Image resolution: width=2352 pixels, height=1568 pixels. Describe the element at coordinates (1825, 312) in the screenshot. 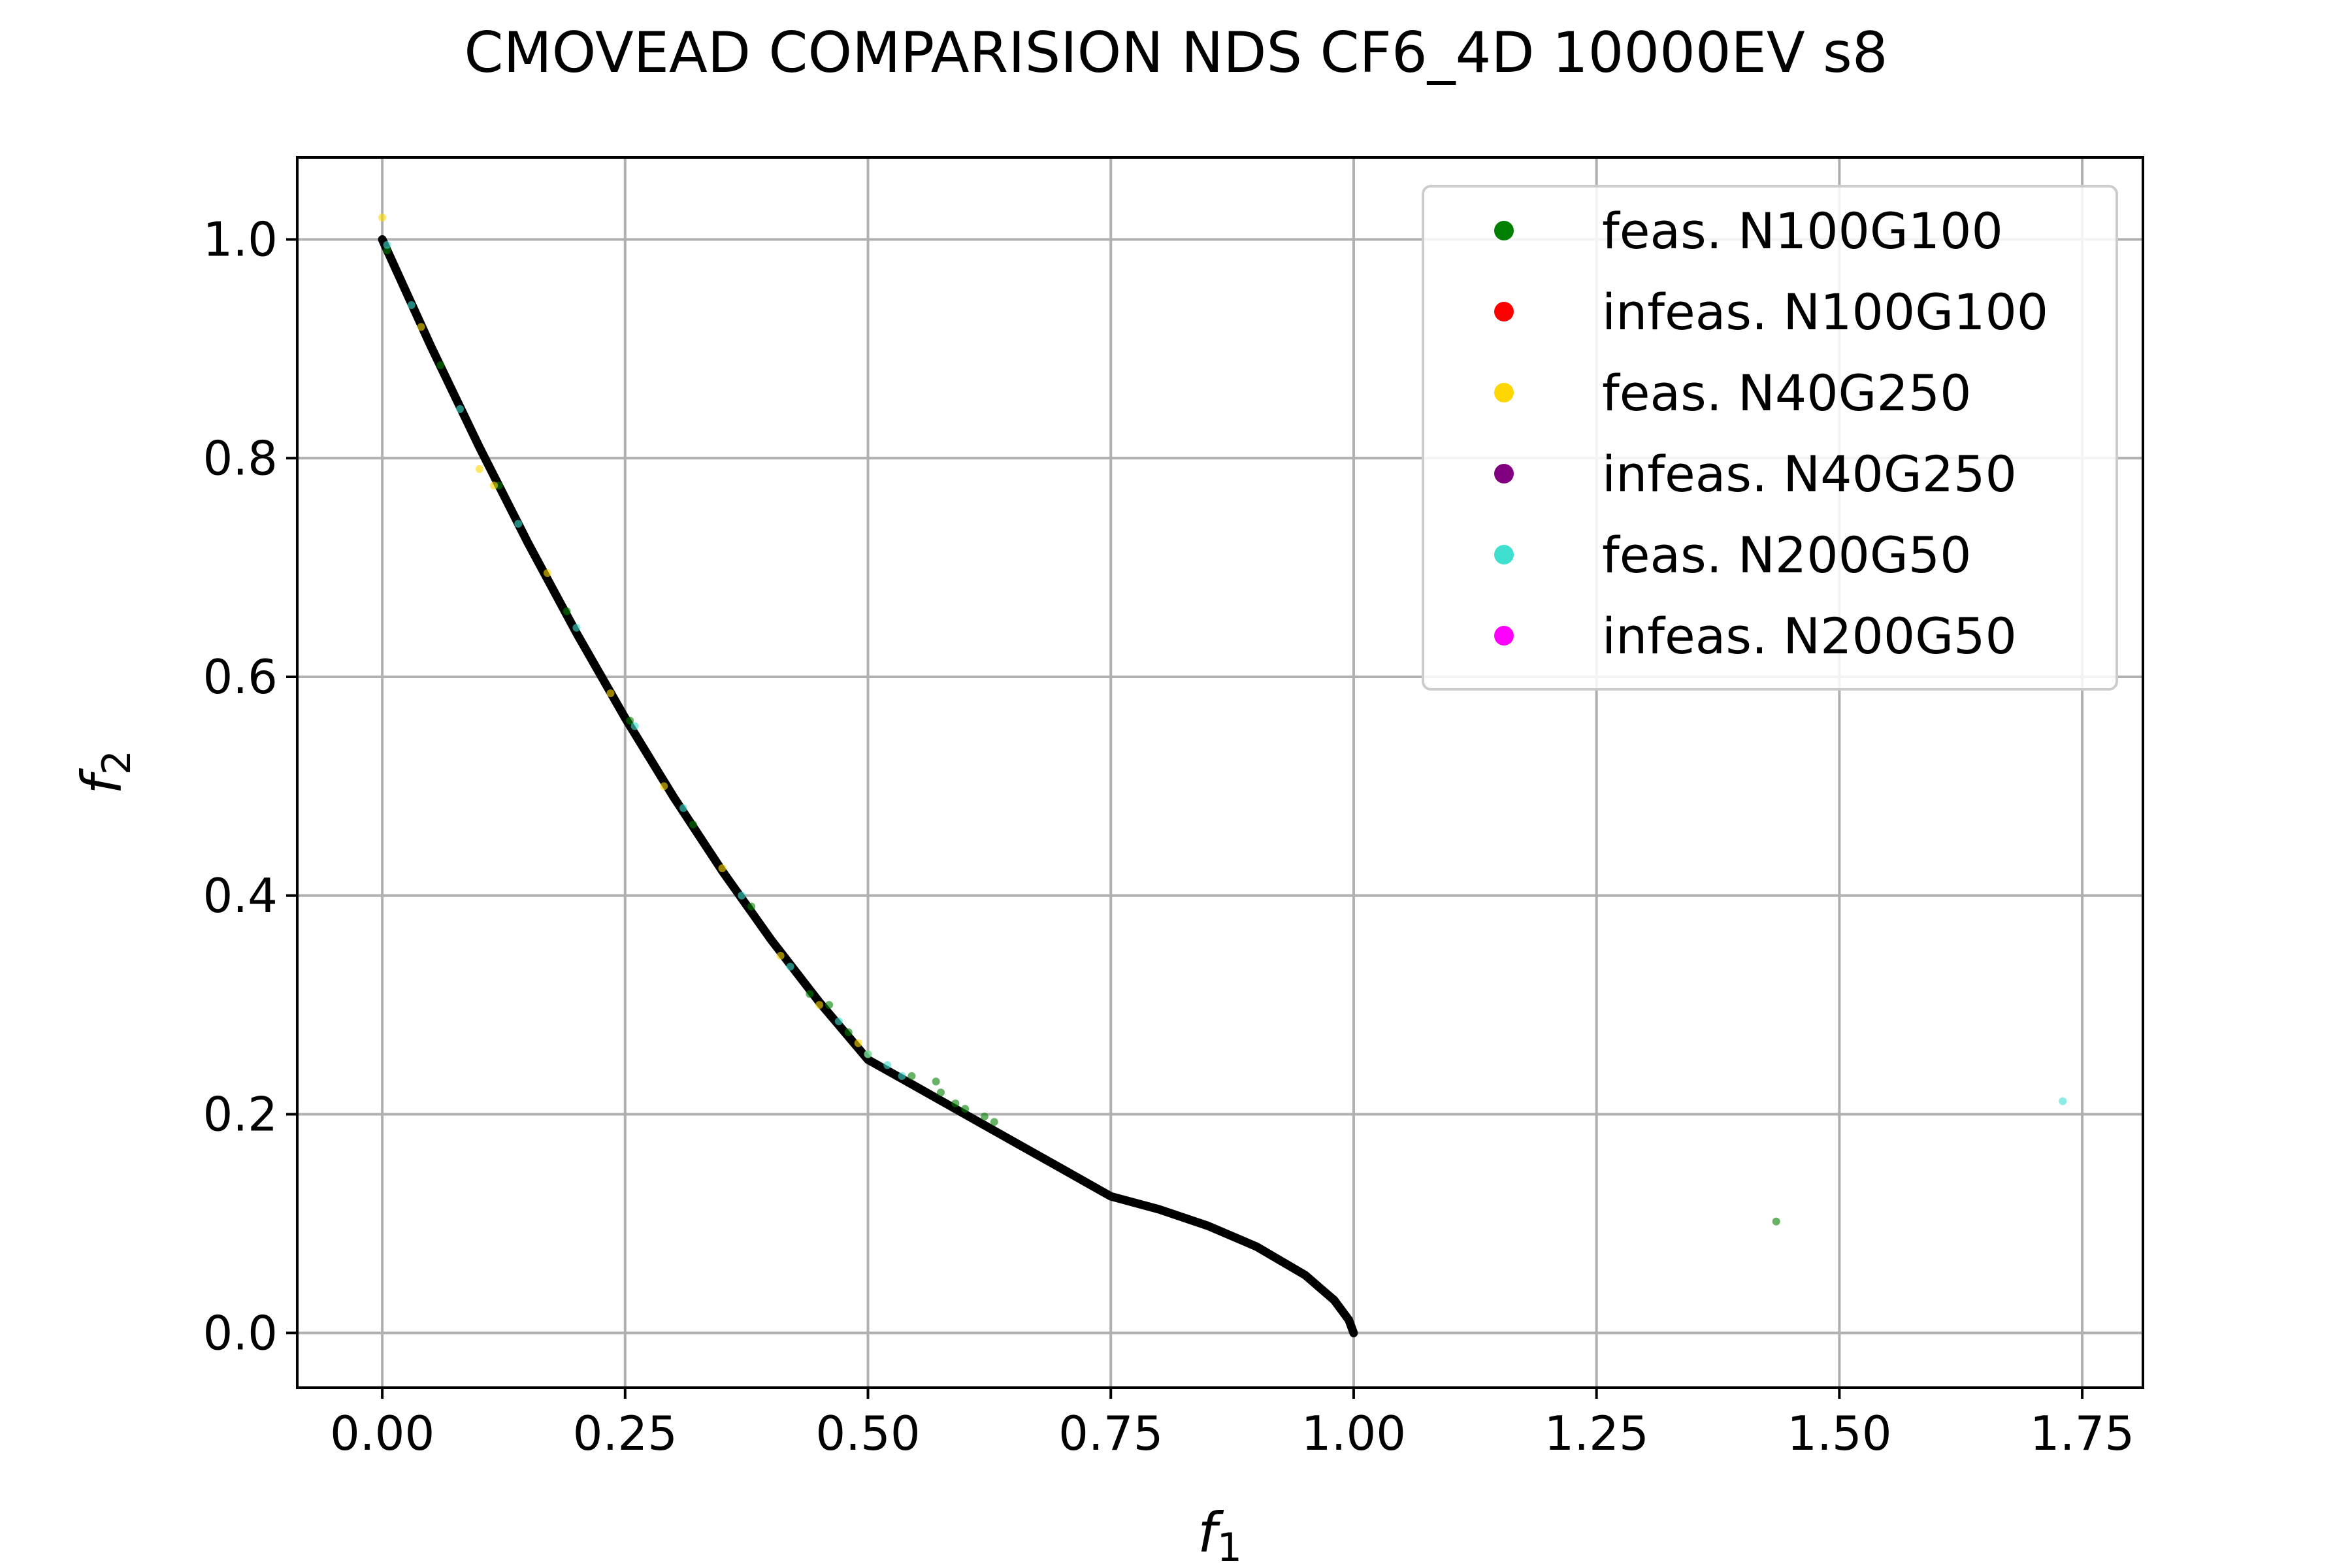

I see `legend-label: infeas. N100G100` at that location.